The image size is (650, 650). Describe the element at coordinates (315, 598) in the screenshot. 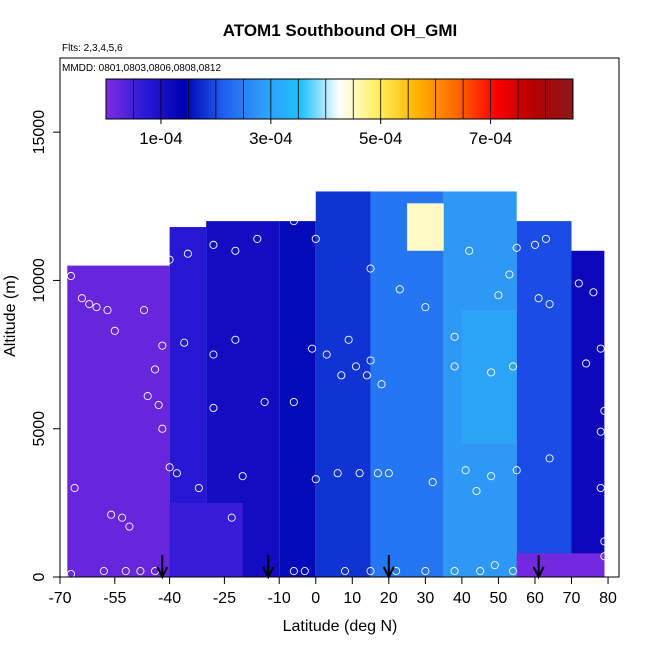

I see `x-tick-label: 0` at that location.